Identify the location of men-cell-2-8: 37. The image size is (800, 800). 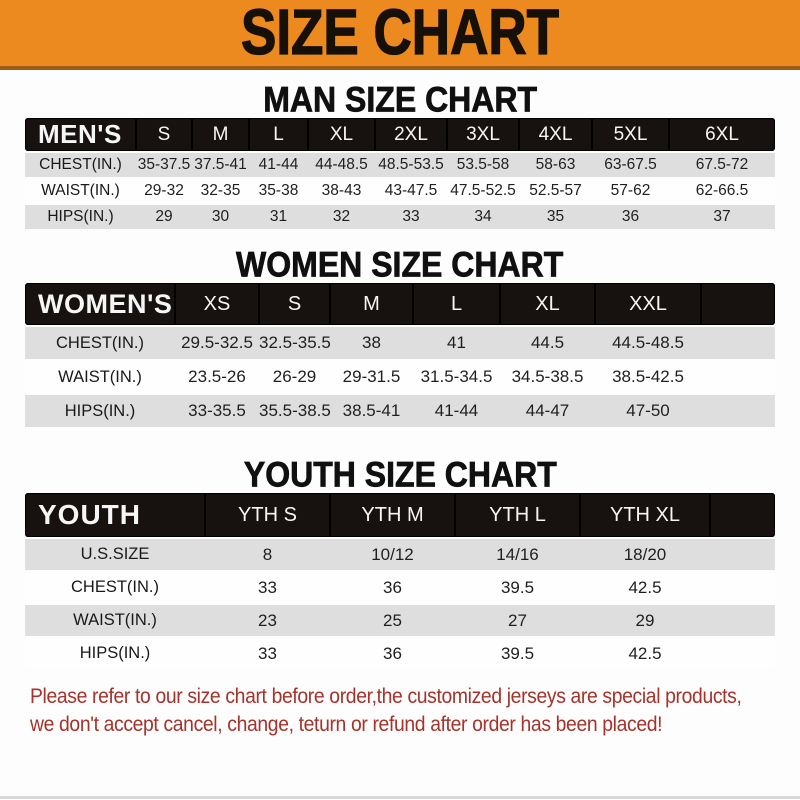
(722, 217).